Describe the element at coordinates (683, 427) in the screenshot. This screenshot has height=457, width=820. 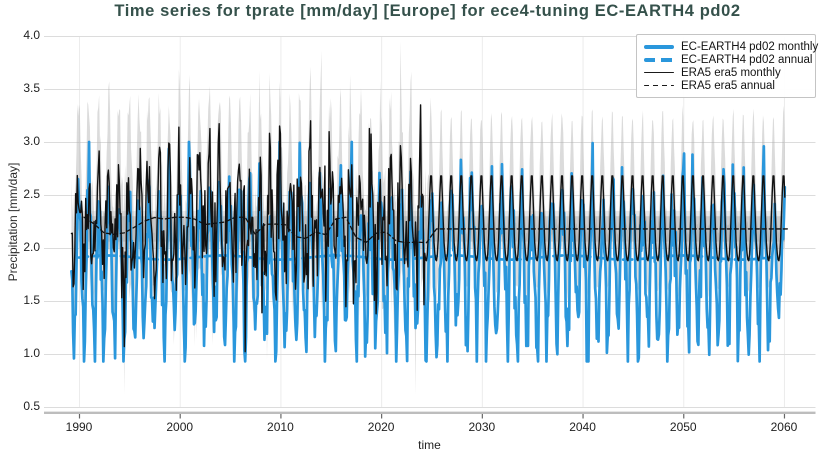
I see `x-tick-label: 2050` at that location.